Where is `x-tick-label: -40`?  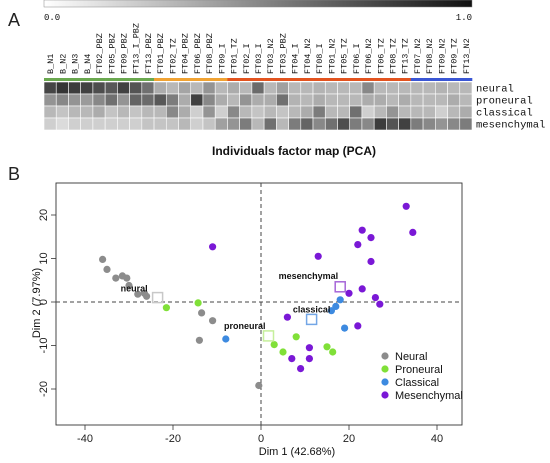 x-tick-label: -40 is located at coordinates (85, 439).